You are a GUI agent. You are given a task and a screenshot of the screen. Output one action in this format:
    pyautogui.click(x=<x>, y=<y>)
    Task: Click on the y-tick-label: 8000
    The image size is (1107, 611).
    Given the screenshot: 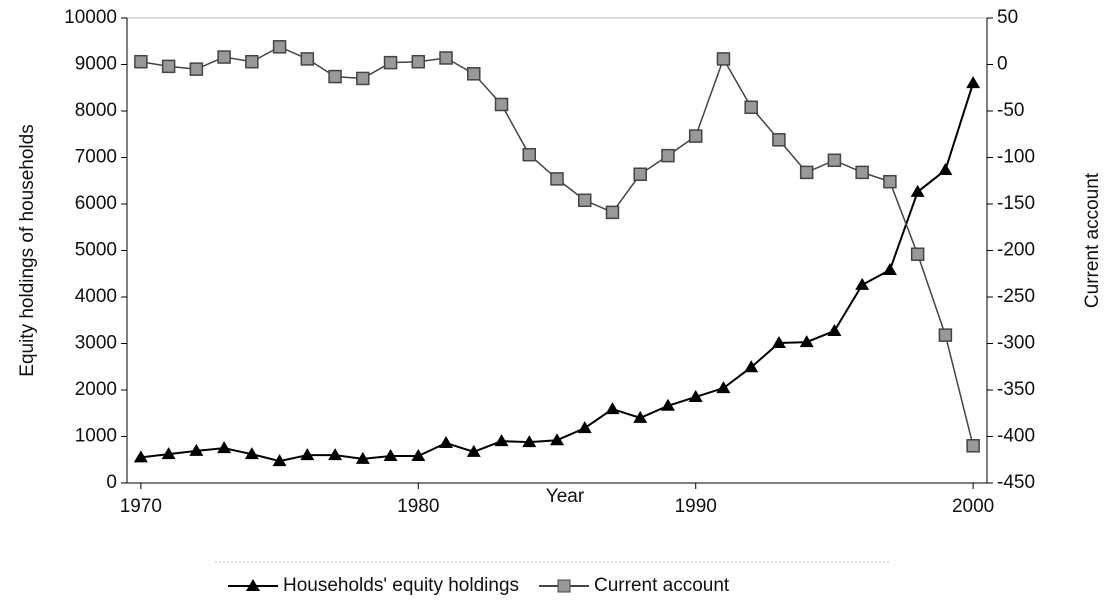 What is the action you would take?
    pyautogui.click(x=96, y=110)
    